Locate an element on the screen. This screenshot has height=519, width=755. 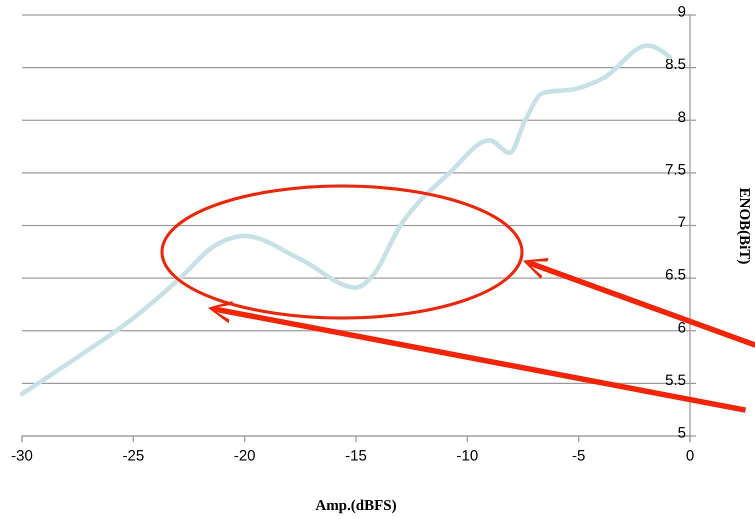
x-tick-label: -25 is located at coordinates (133, 456).